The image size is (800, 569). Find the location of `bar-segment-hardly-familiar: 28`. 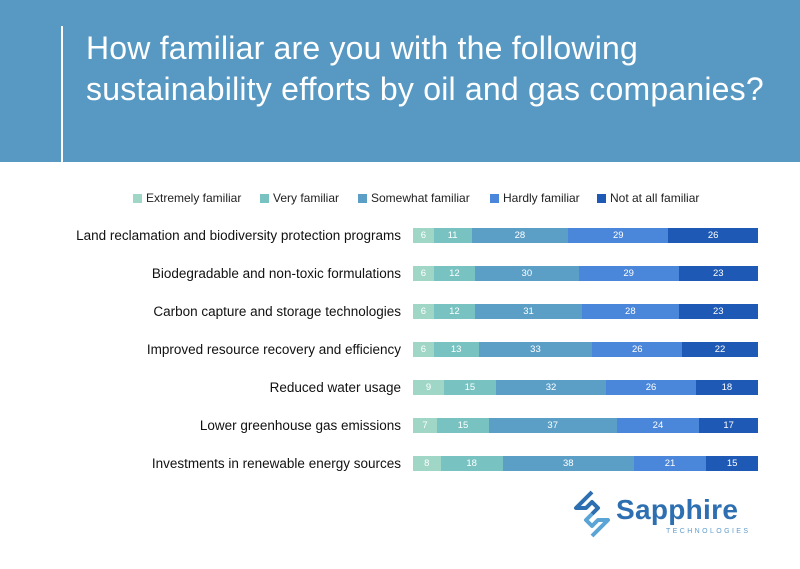

bar-segment-hardly-familiar: 28 is located at coordinates (630, 311).